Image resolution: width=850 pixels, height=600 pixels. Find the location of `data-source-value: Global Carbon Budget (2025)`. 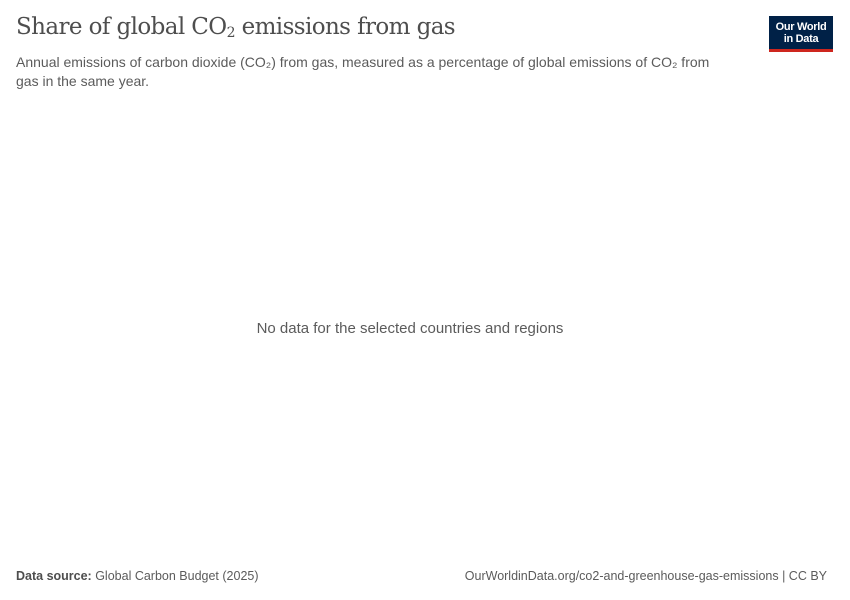

data-source-value: Global Carbon Budget (2025) is located at coordinates (175, 576).